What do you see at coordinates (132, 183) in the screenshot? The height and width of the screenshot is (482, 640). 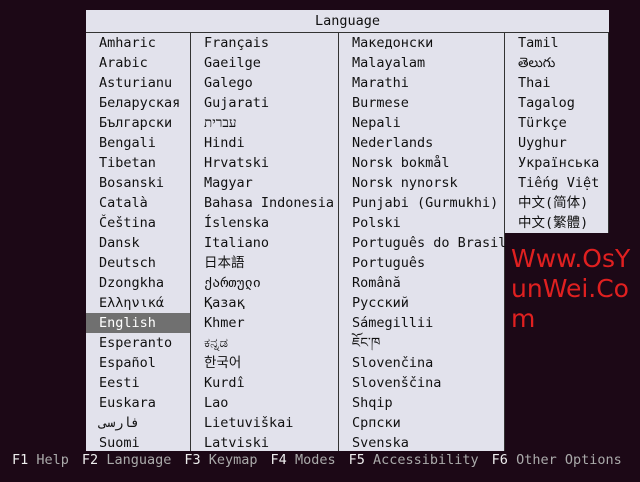 I see `language-option: Bosanski` at bounding box center [132, 183].